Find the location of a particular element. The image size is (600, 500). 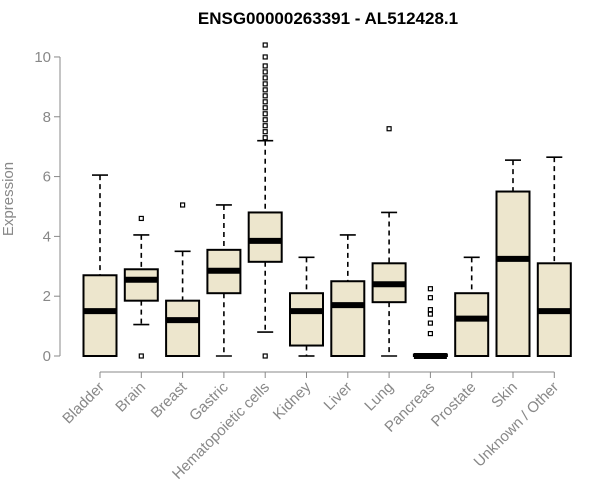

x-tick-label: Prostate is located at coordinates (454, 405).